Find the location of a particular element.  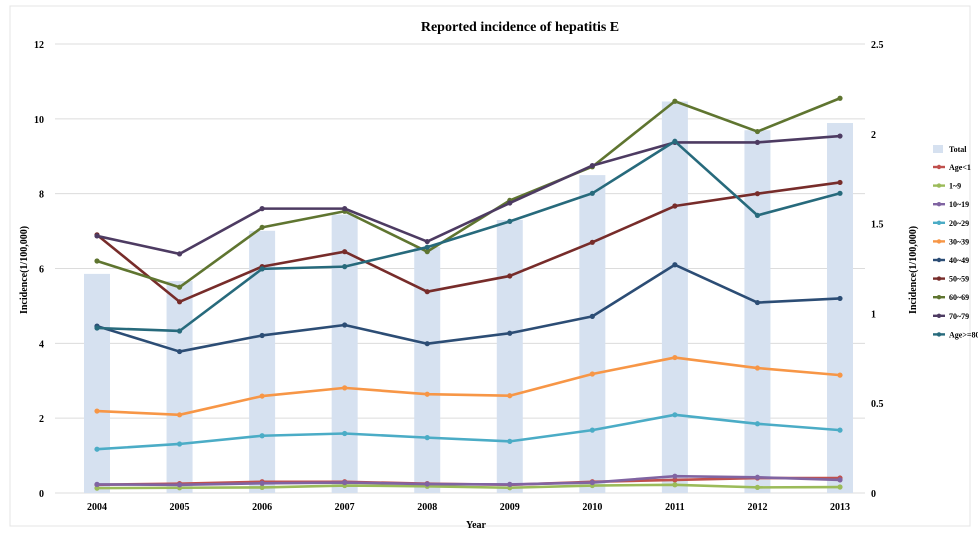

x-tick-label: 2009 is located at coordinates (510, 507).